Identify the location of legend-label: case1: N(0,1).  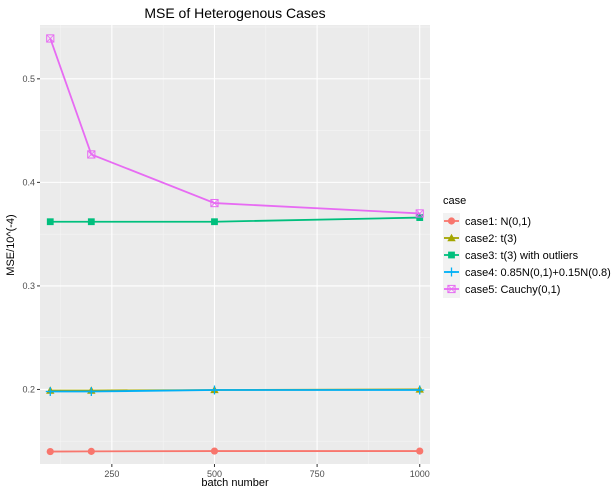
(498, 222).